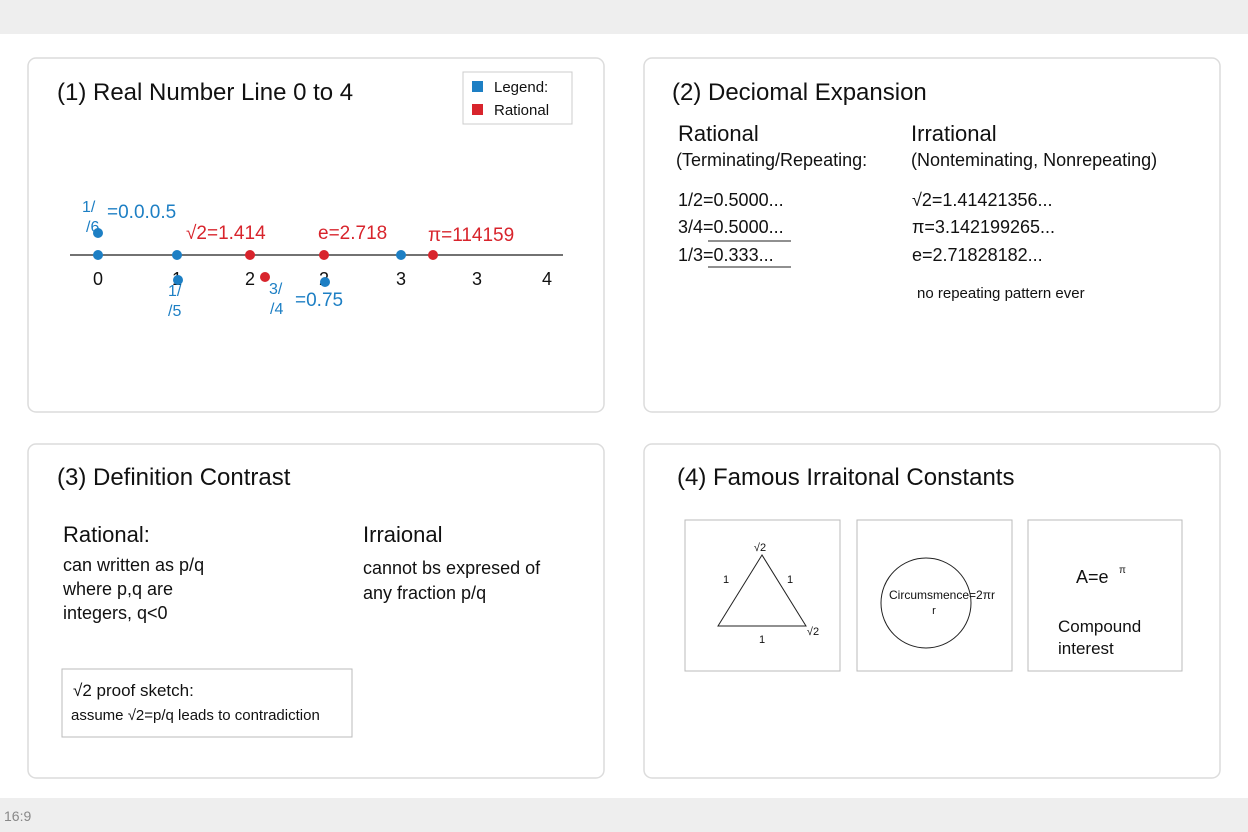 The image size is (1248, 832). I want to click on point-label: 3/, so click(276, 289).